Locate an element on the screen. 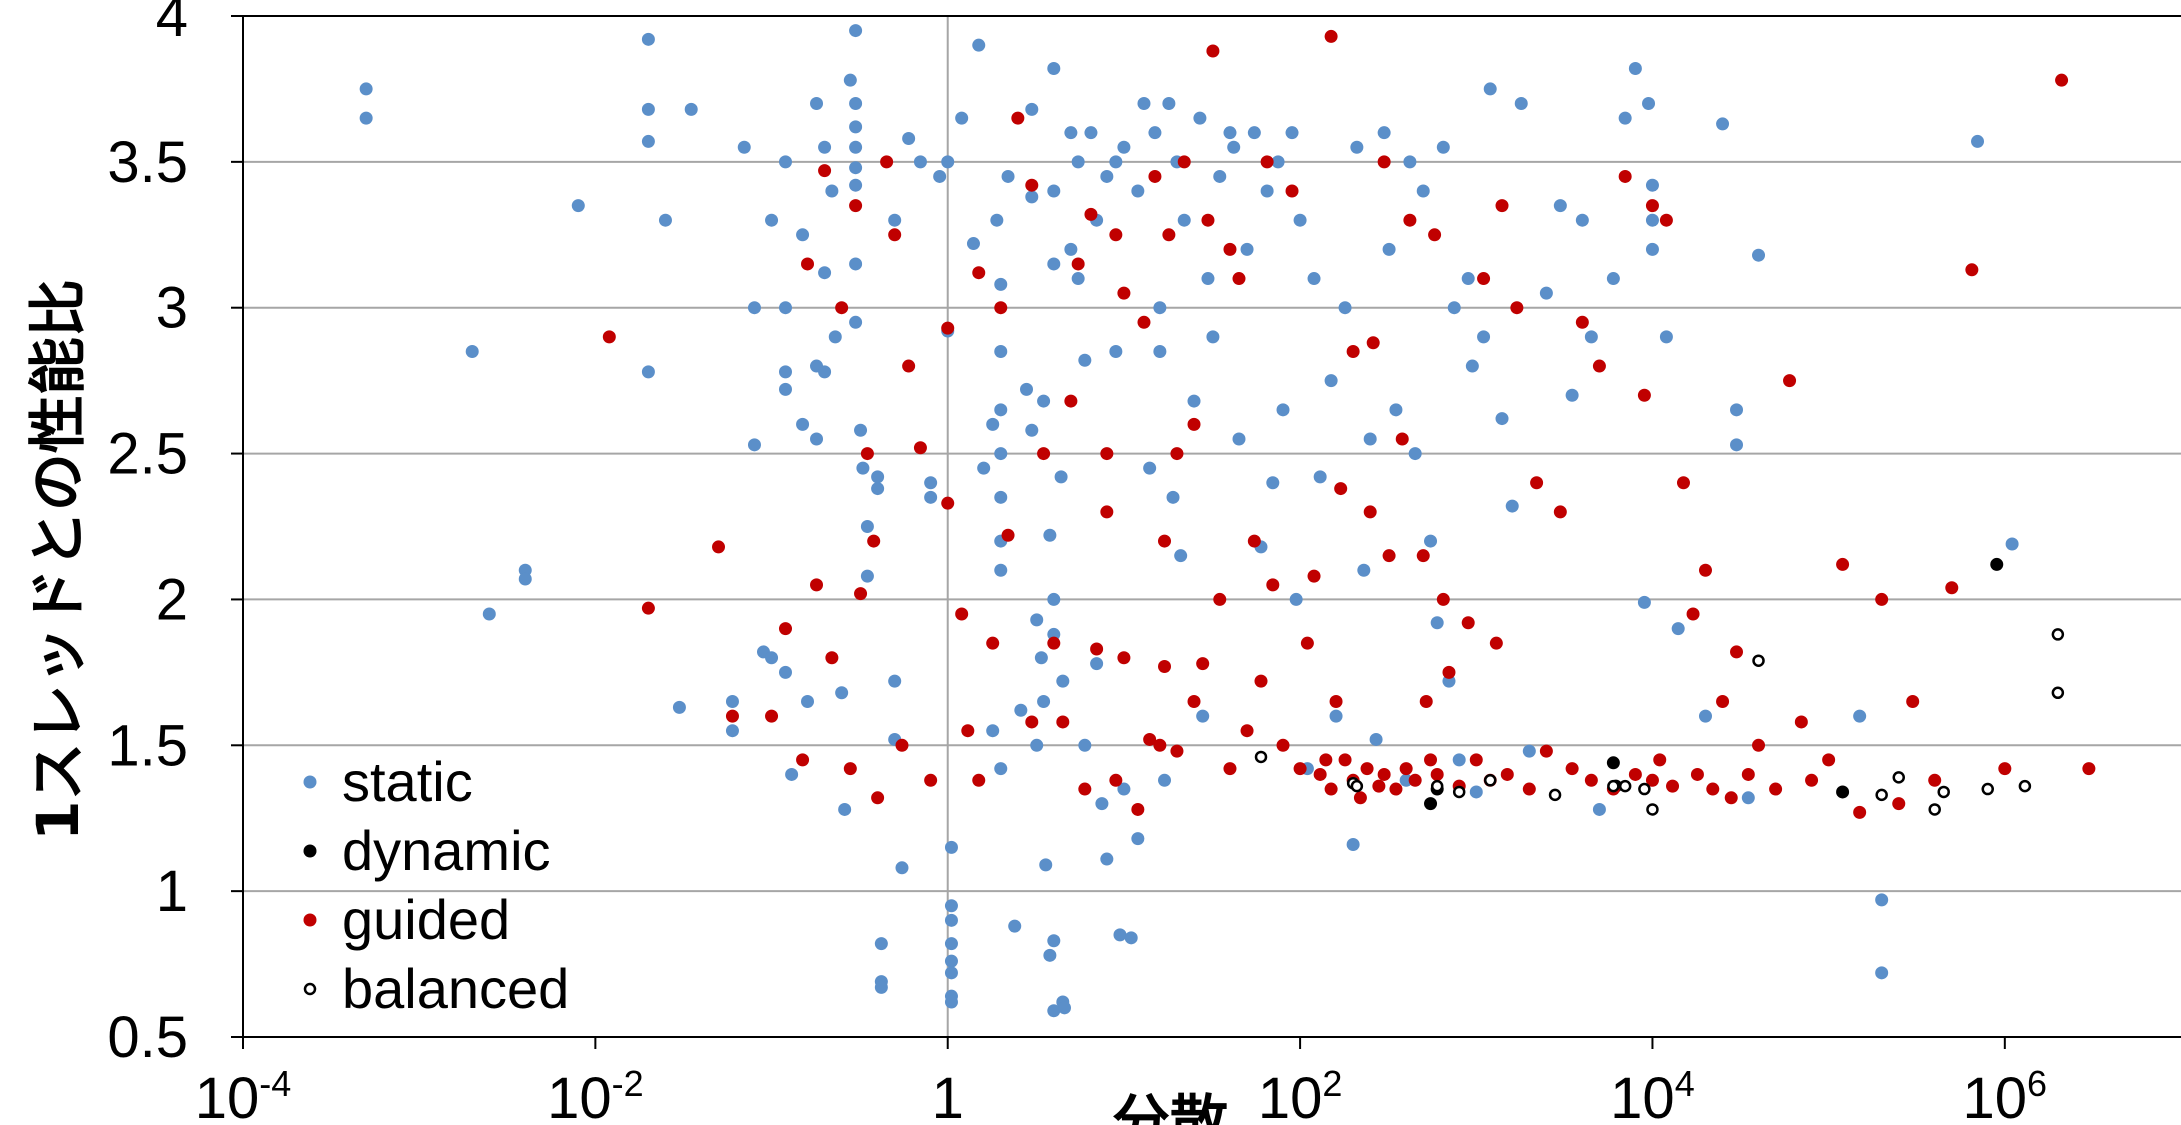  x-tick-label: 1 is located at coordinates (948, 1095).